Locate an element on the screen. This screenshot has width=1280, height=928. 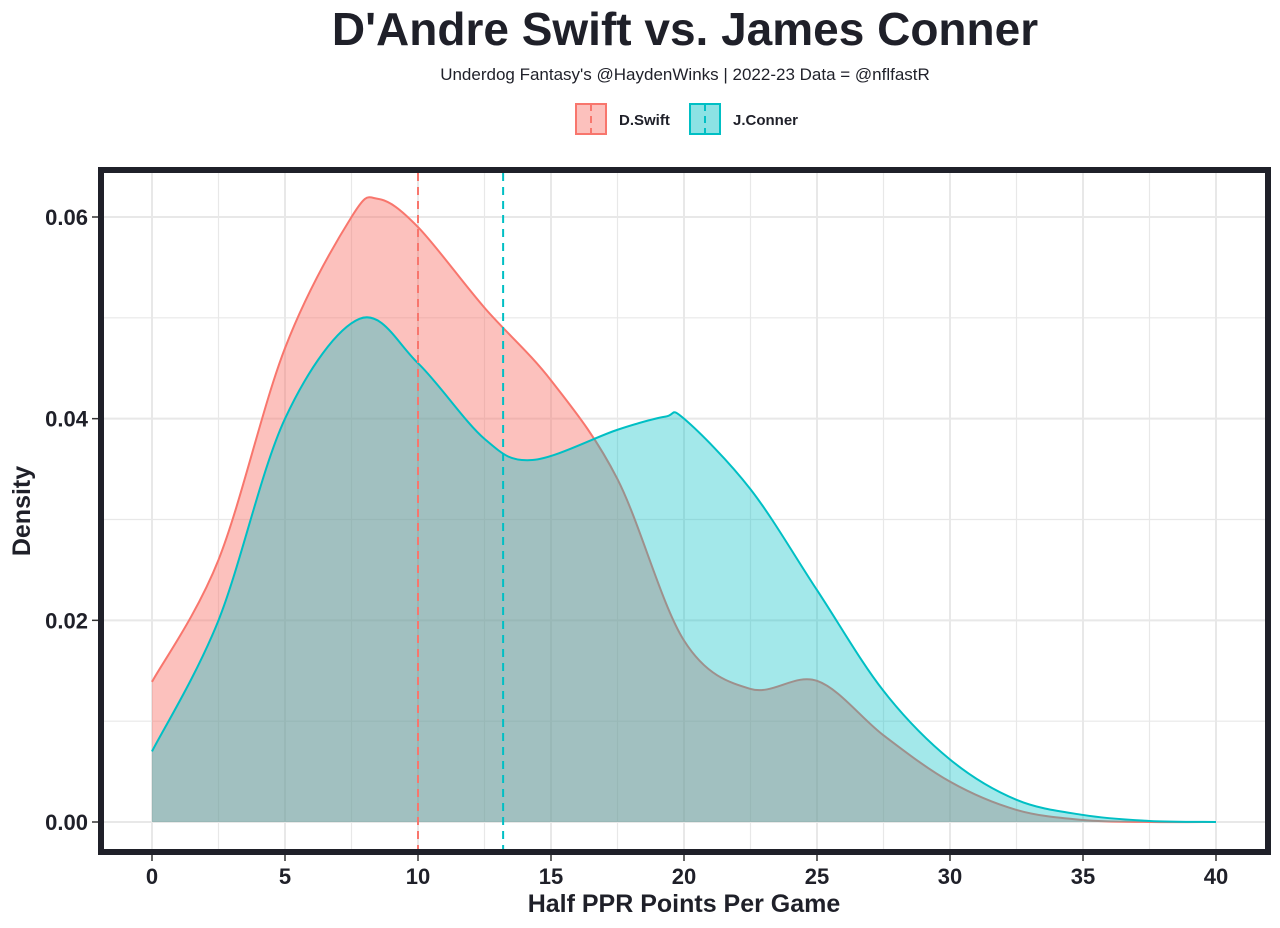
x-tick-label: 40 is located at coordinates (1216, 876).